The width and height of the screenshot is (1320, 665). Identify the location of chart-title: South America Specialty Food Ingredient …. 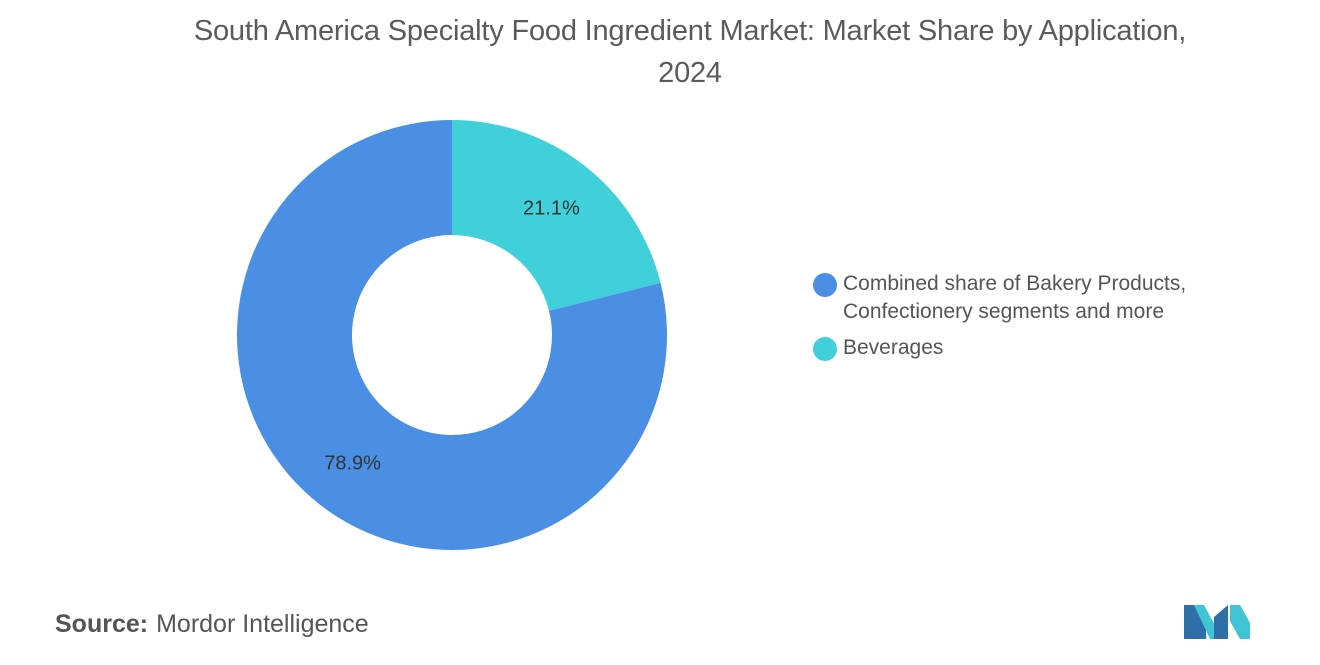
(690, 52).